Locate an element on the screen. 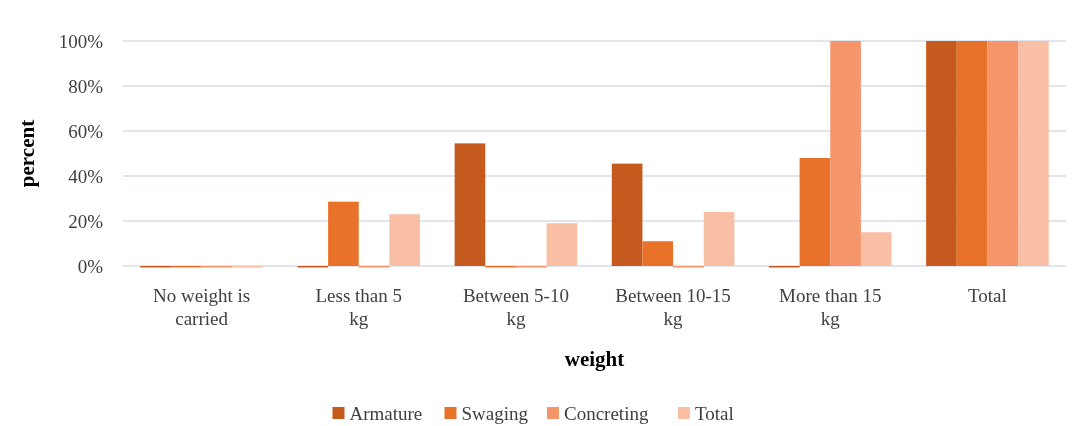 The image size is (1078, 426). x-tick-label: Between 10-15 kg is located at coordinates (673, 307).